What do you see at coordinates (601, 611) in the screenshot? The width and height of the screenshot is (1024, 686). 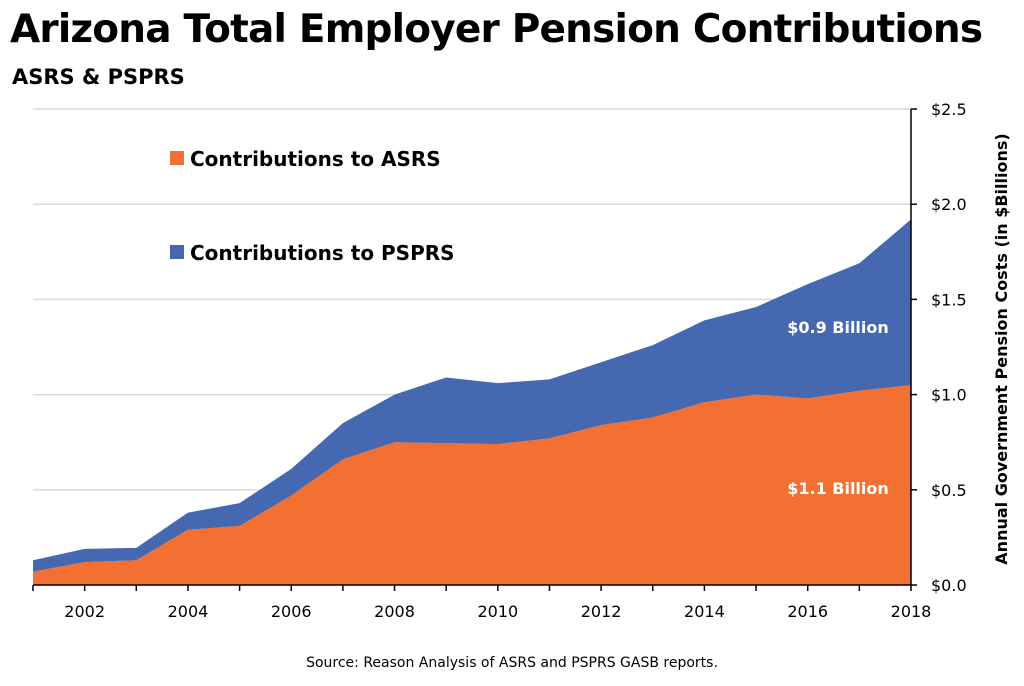 I see `x-tick-label: 2012` at bounding box center [601, 611].